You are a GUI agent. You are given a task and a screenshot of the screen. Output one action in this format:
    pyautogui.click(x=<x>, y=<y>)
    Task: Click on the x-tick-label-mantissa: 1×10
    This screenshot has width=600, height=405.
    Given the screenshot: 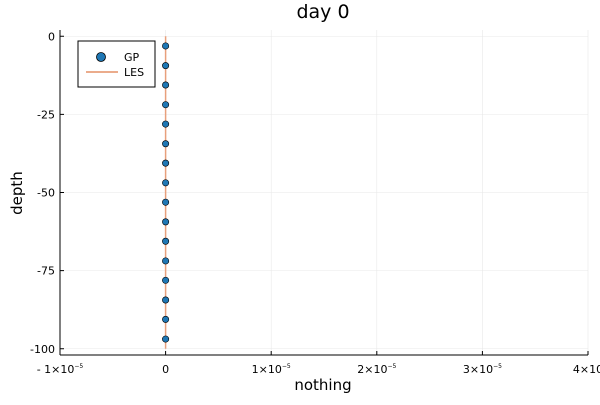 What is the action you would take?
    pyautogui.click(x=267, y=369)
    